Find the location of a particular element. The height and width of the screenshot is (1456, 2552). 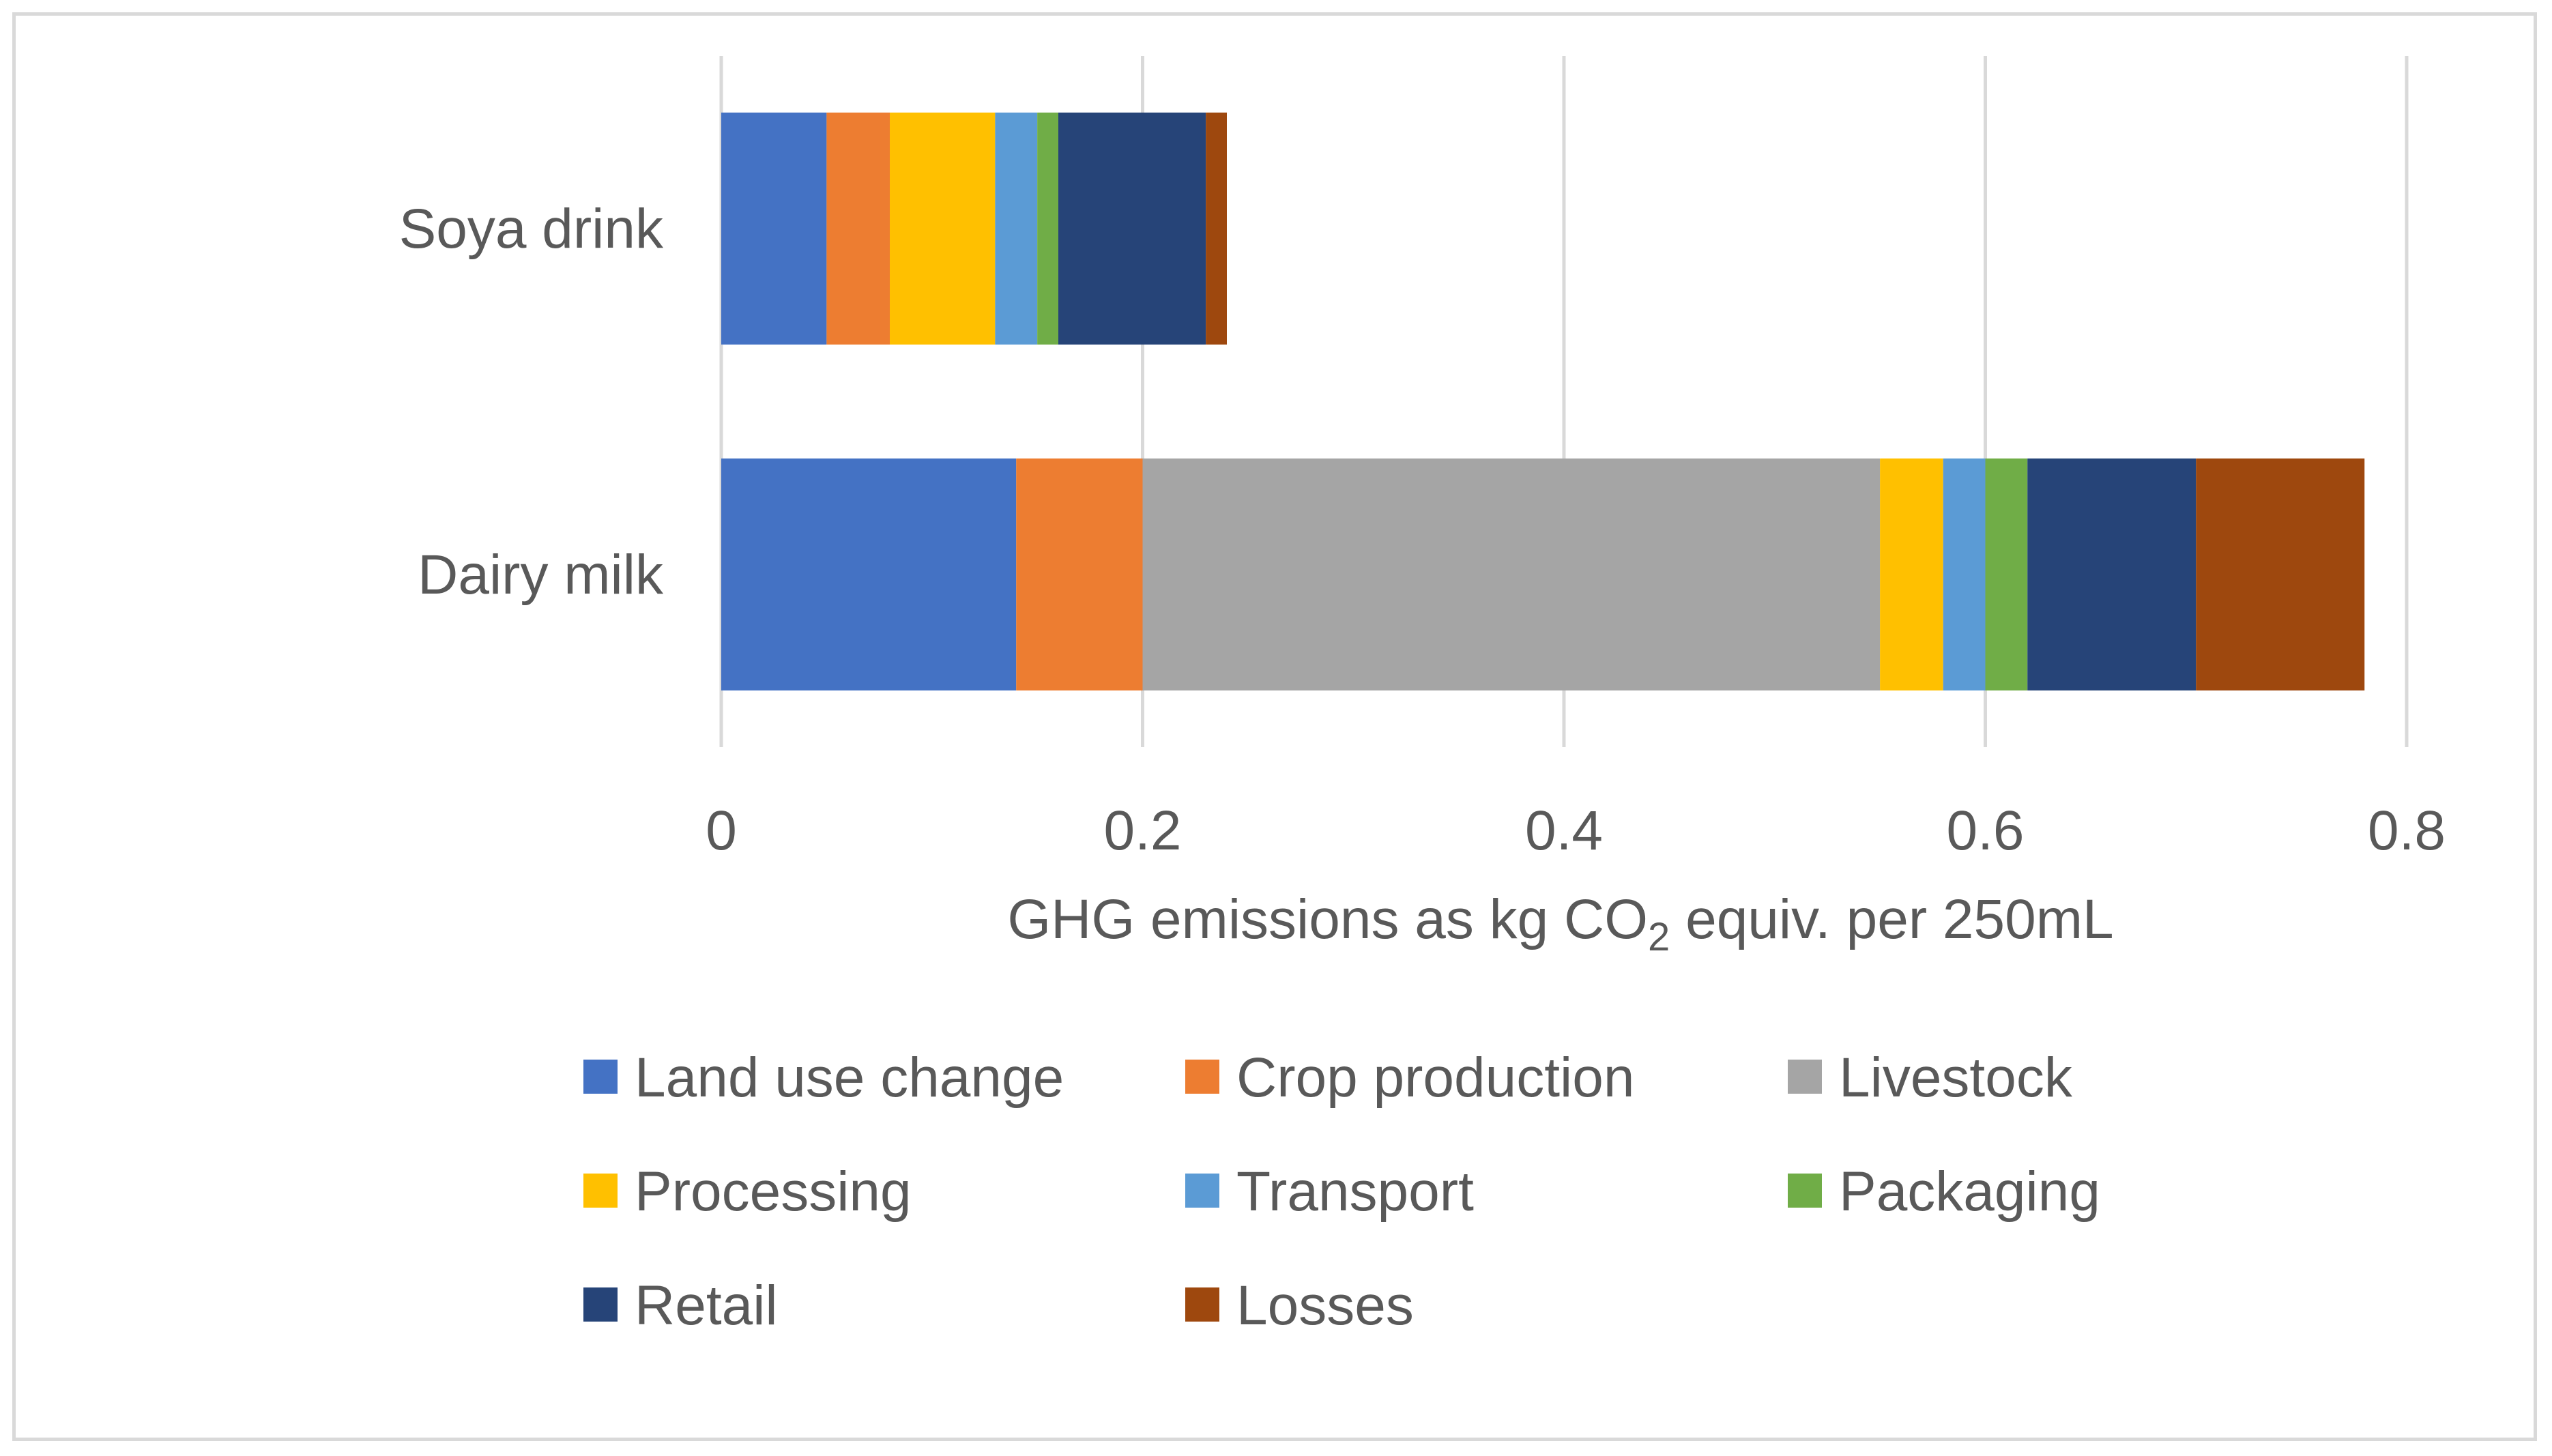

legend-label-6: Retail is located at coordinates (706, 1306).